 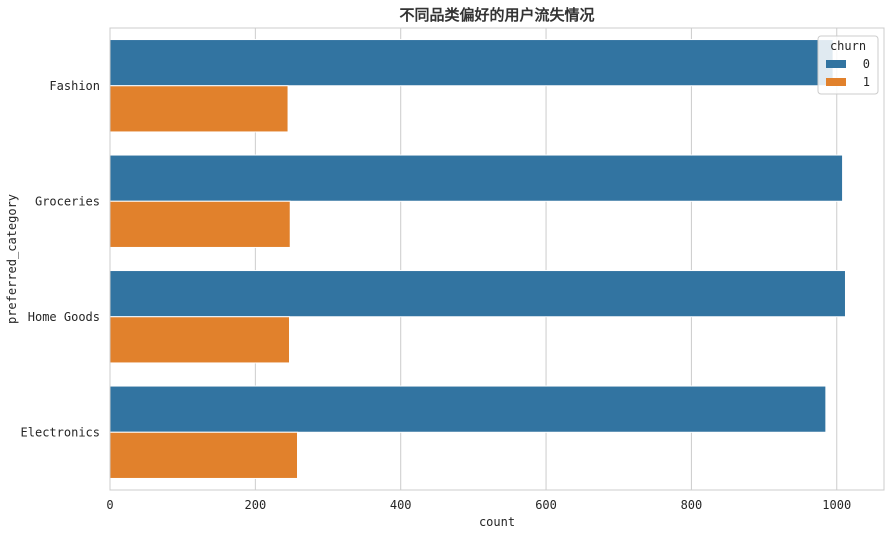 I want to click on x-tick-label: 200, so click(x=256, y=505).